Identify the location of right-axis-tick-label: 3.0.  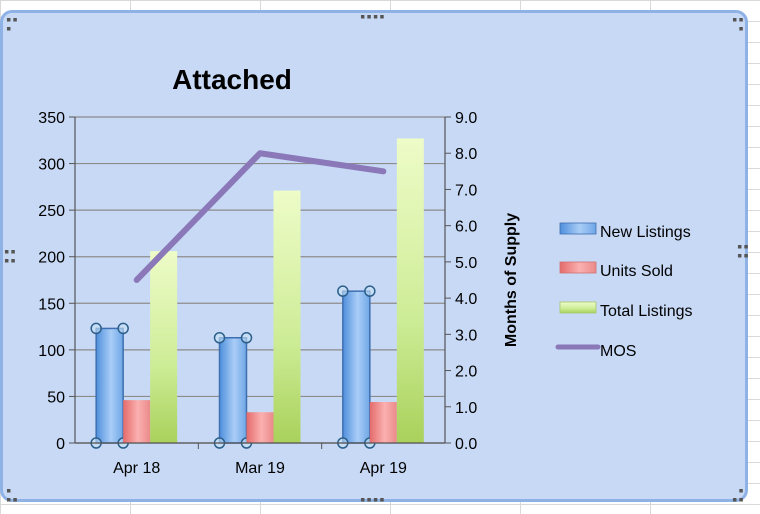
(466, 335).